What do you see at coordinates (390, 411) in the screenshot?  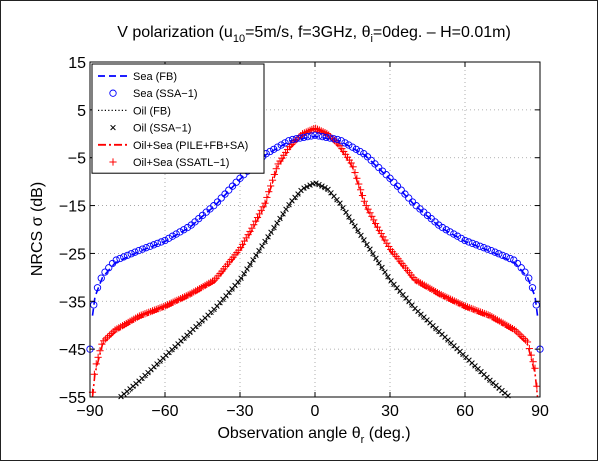 I see `x-tick-label: 30` at bounding box center [390, 411].